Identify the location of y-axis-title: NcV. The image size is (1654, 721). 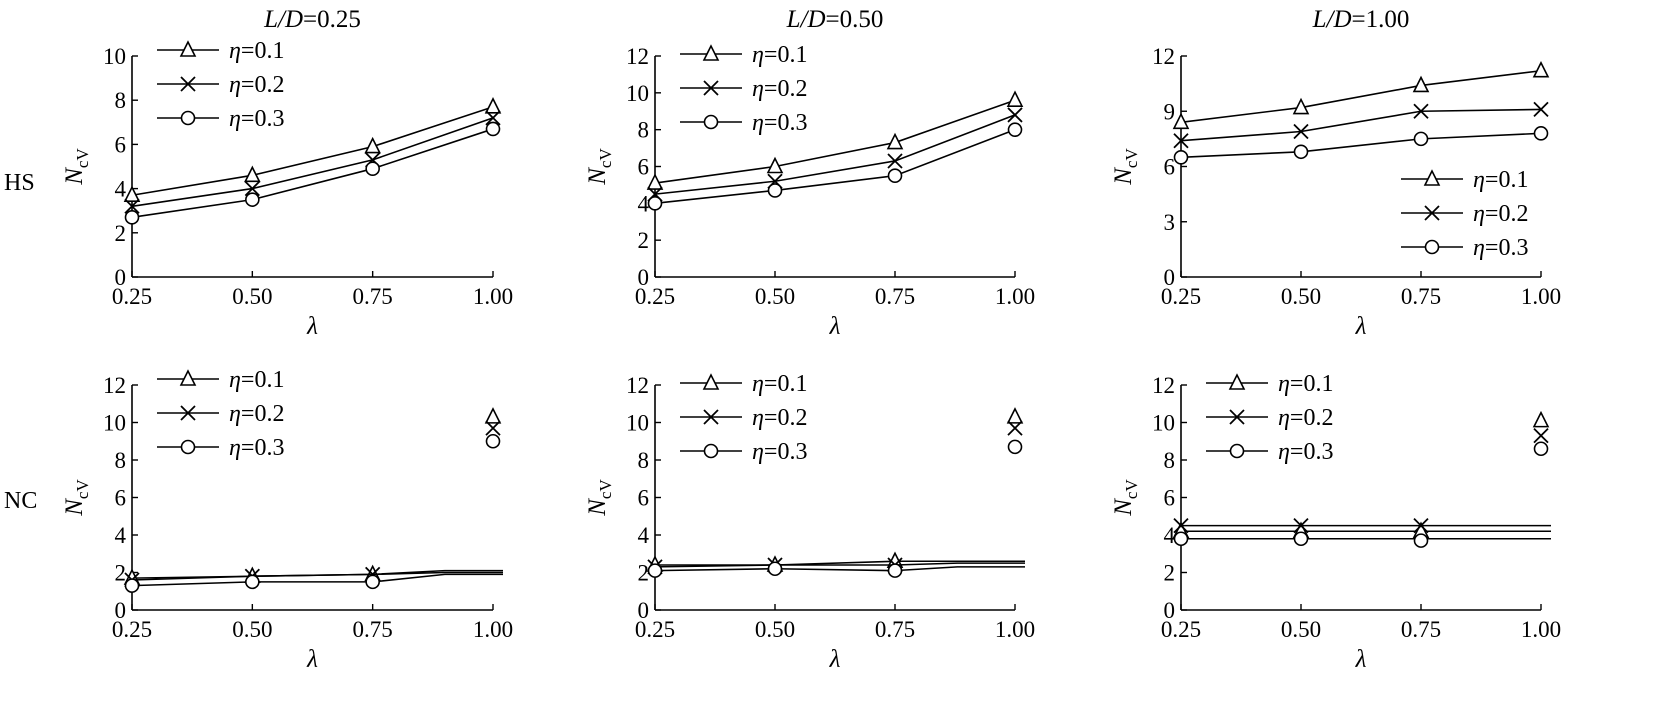
(76, 167).